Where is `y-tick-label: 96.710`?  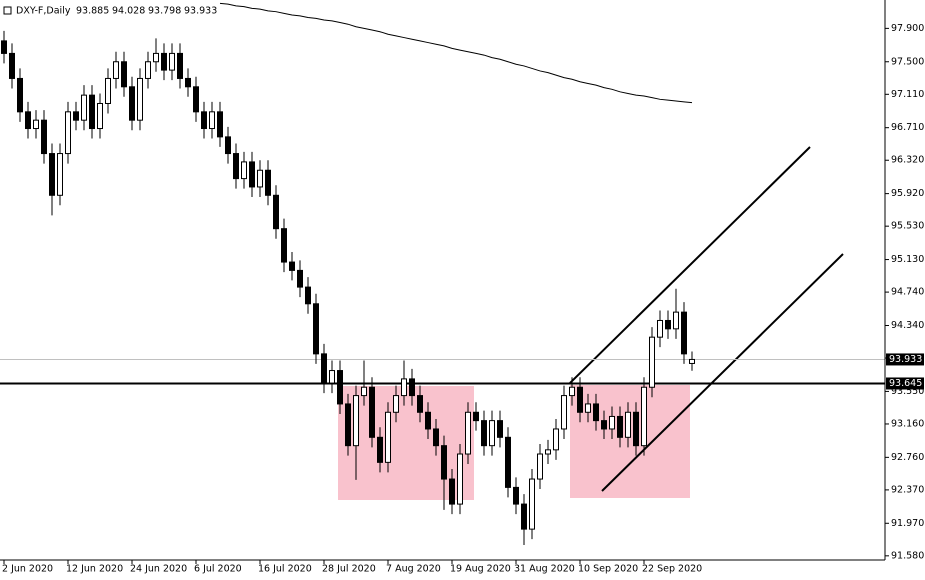
y-tick-label: 96.710 is located at coordinates (907, 127).